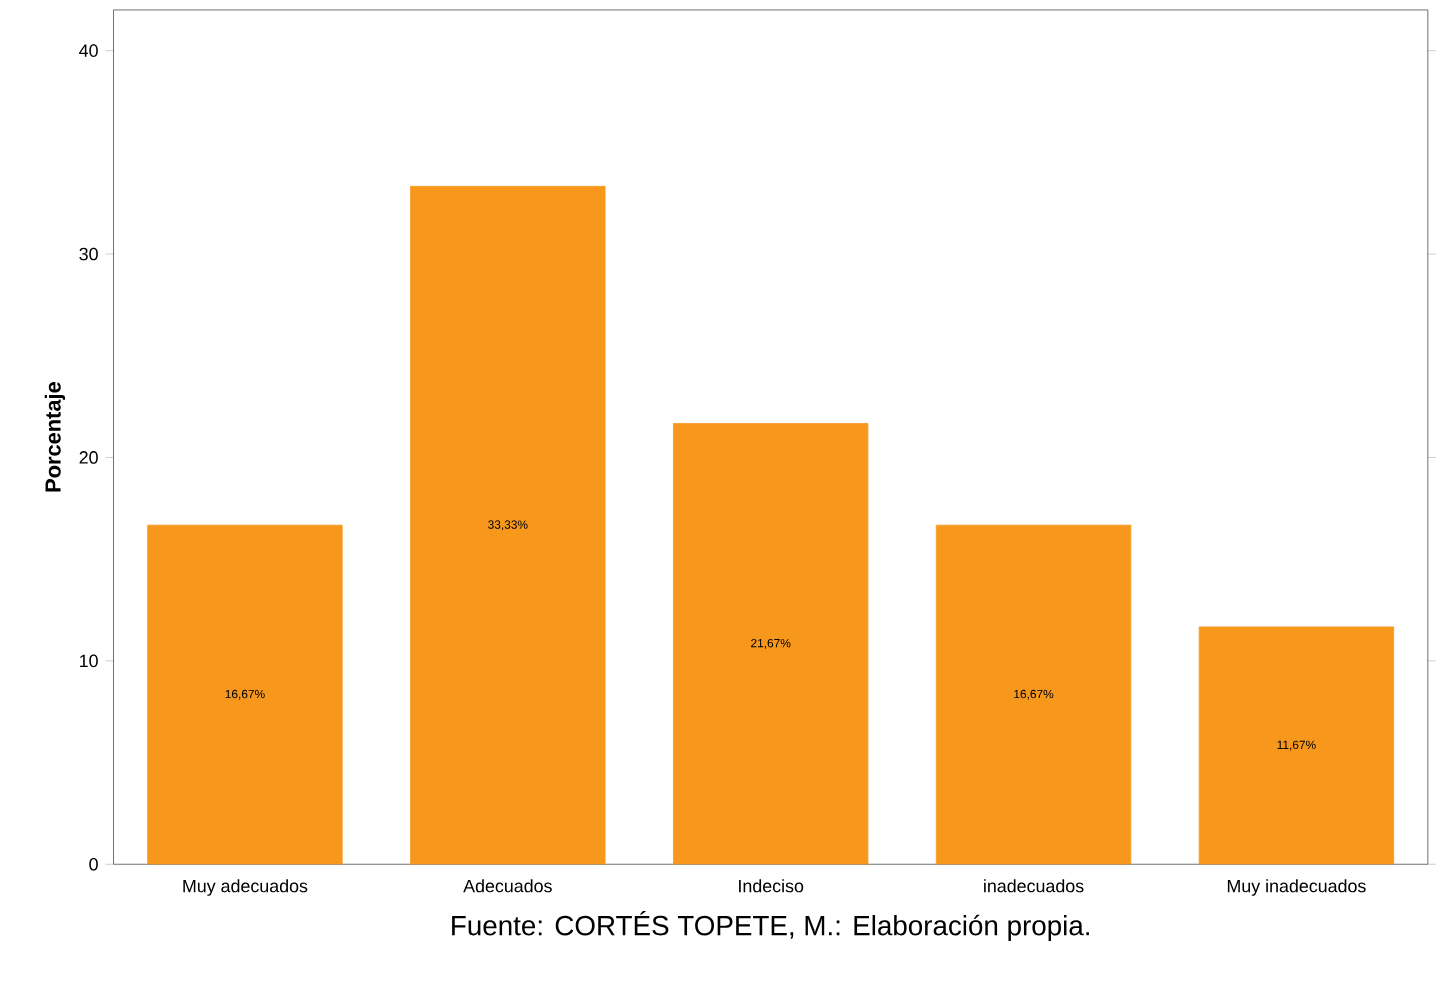 This screenshot has height=982, width=1436. I want to click on x-tick-label: Indeciso, so click(771, 886).